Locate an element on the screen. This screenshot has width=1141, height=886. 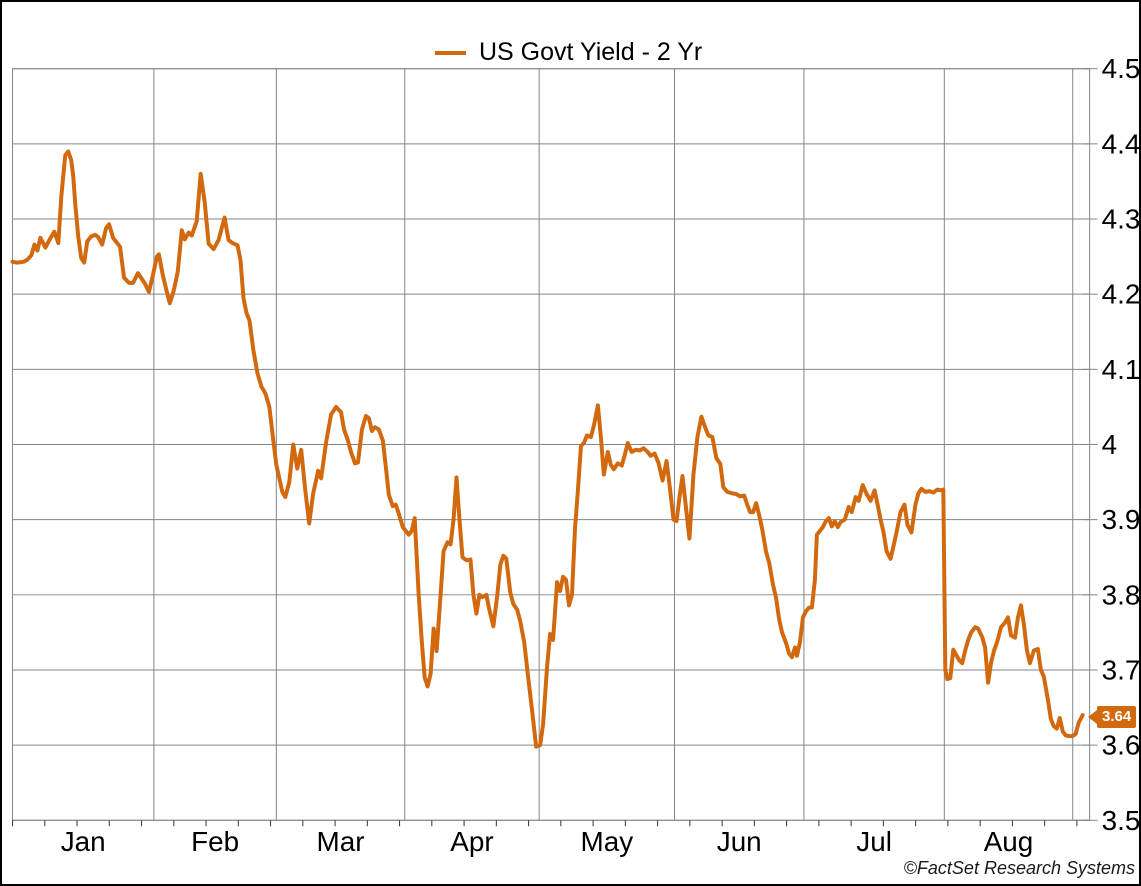
badge-value: 3.64 is located at coordinates (1117, 717).